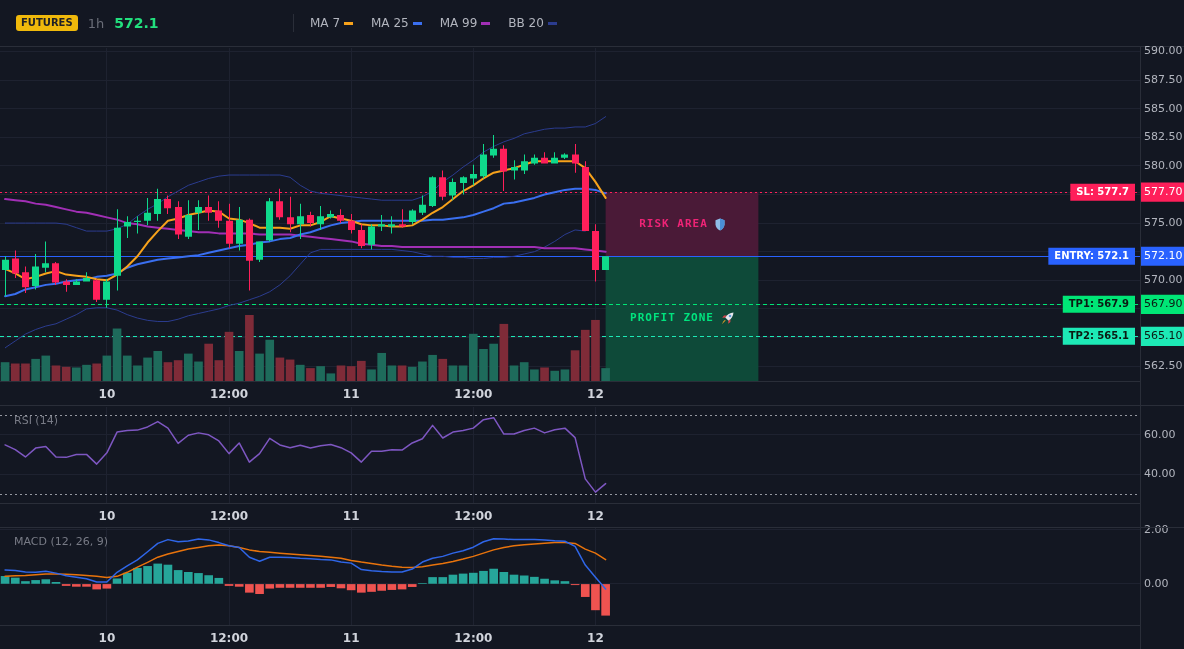  What do you see at coordinates (1163, 79) in the screenshot?
I see `y-tick-label: 587.50` at bounding box center [1163, 79].